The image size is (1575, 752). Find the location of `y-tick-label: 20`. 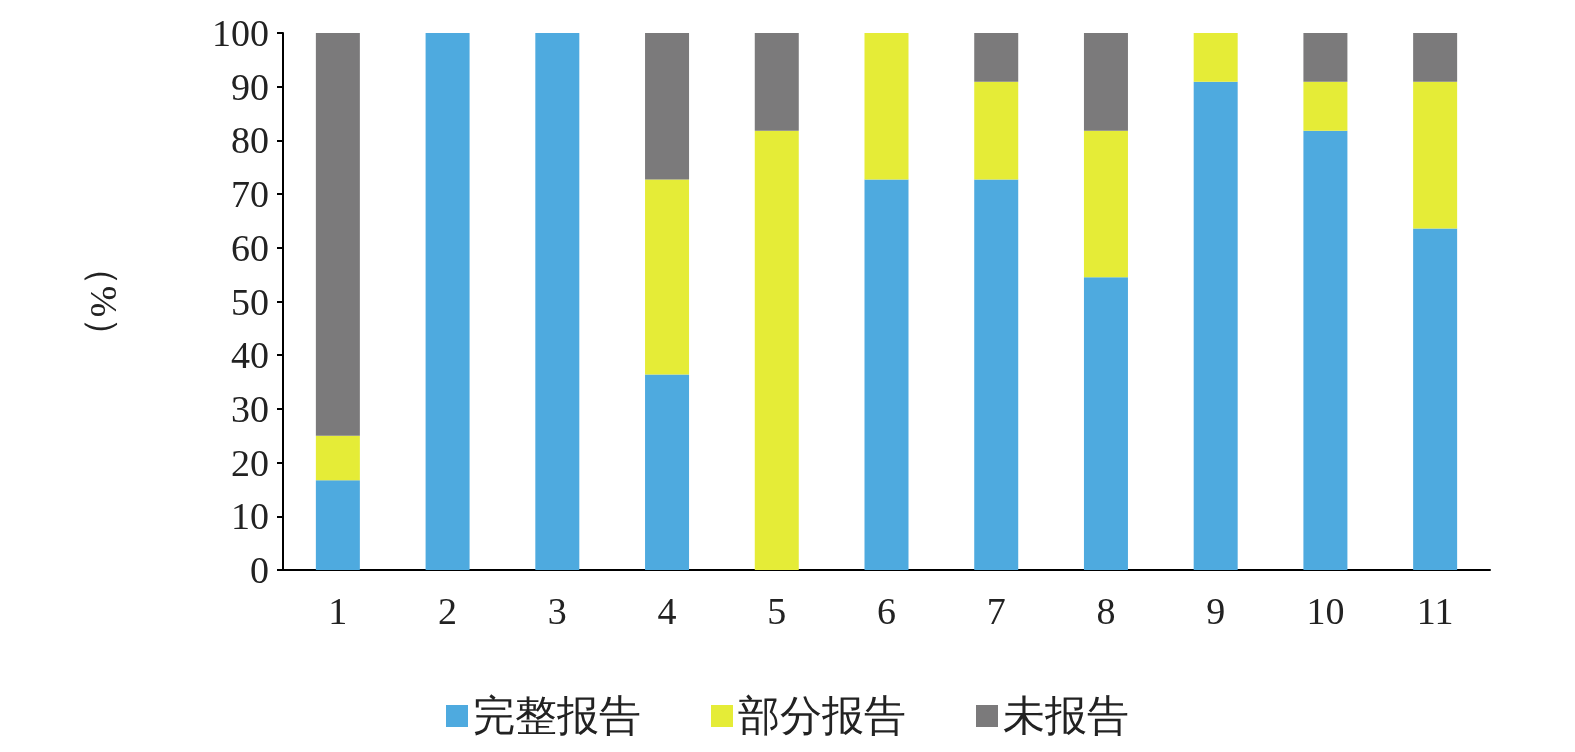

y-tick-label: 20 is located at coordinates (250, 462).